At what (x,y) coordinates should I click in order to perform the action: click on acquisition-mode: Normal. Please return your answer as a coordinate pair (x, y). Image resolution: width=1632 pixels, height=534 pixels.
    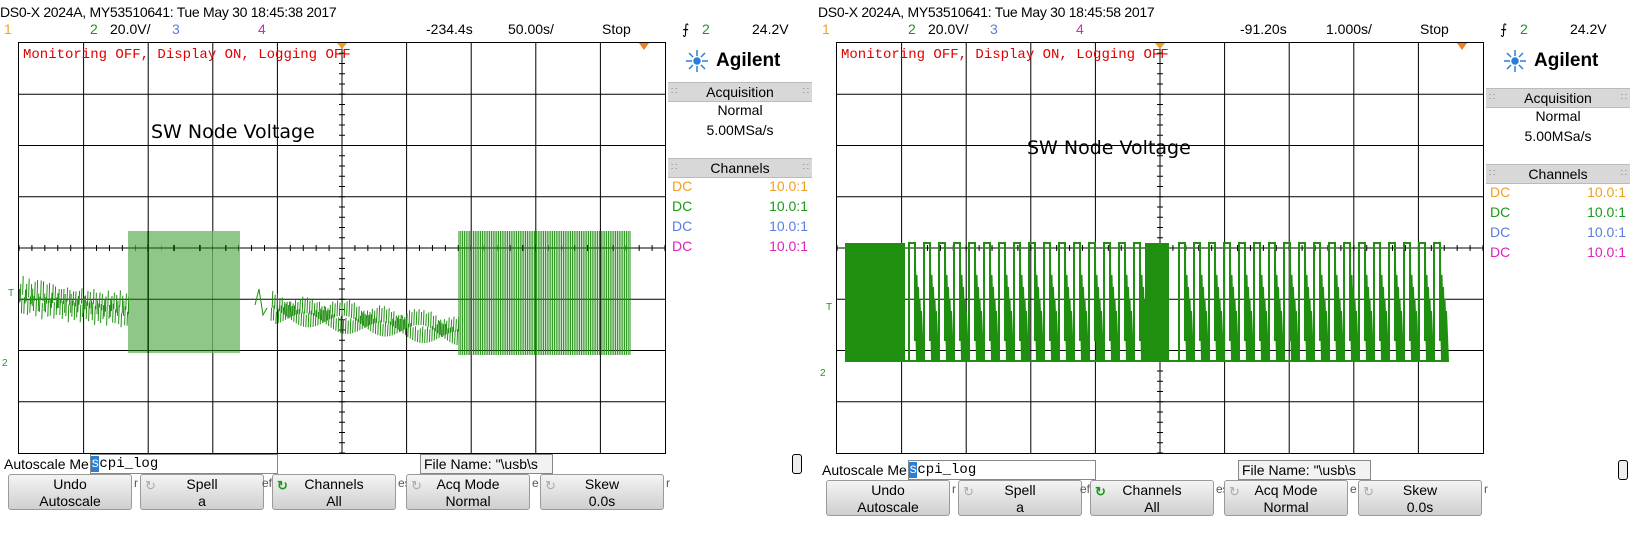
    Looking at the image, I should click on (740, 110).